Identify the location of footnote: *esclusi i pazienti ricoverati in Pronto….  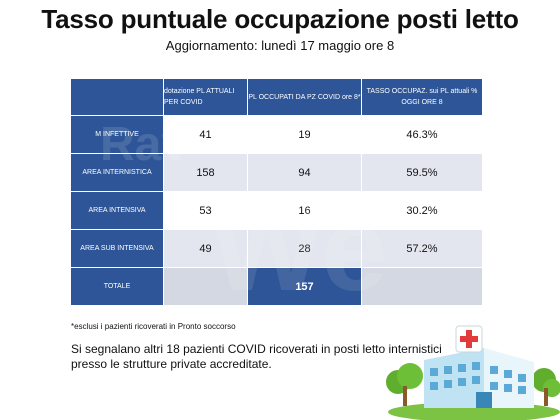
(153, 326).